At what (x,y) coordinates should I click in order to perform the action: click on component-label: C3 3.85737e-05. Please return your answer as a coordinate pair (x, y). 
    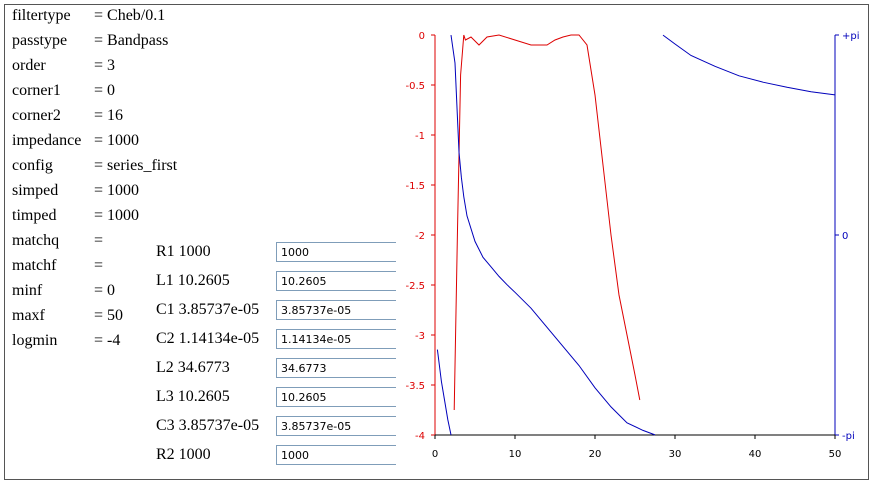
    Looking at the image, I should click on (208, 425).